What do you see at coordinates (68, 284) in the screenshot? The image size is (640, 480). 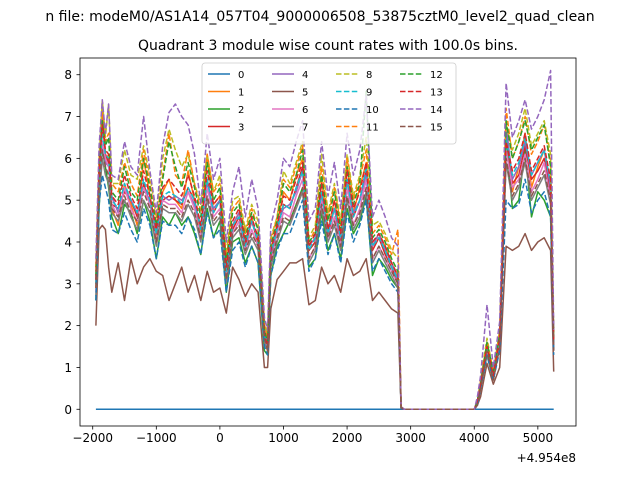 I see `y-tick-label: 3` at bounding box center [68, 284].